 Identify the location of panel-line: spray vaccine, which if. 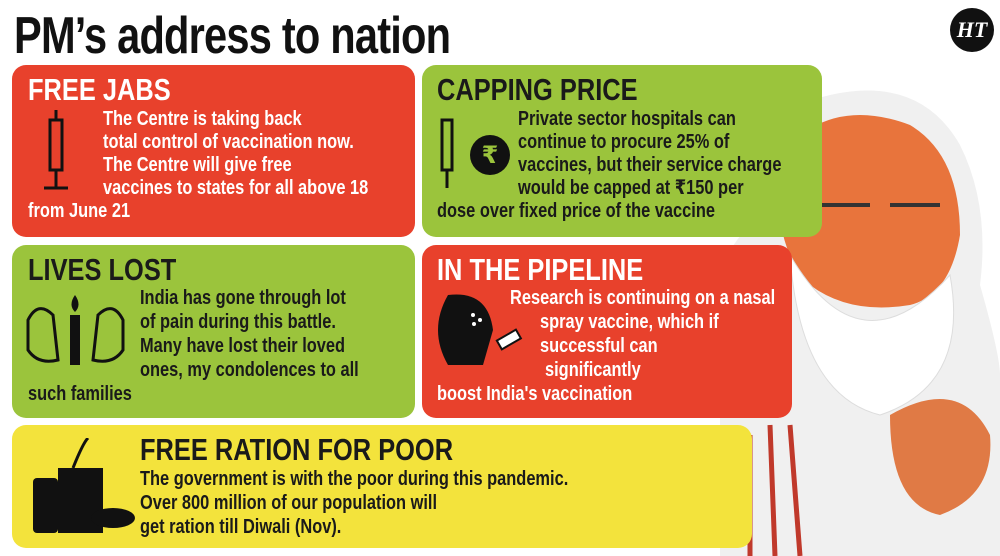
(629, 322).